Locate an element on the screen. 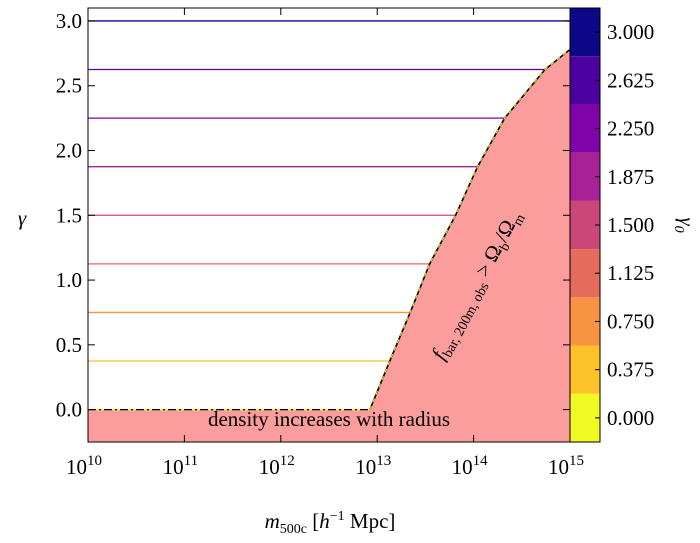  colorbar-label: γ0 is located at coordinates (685, 224).